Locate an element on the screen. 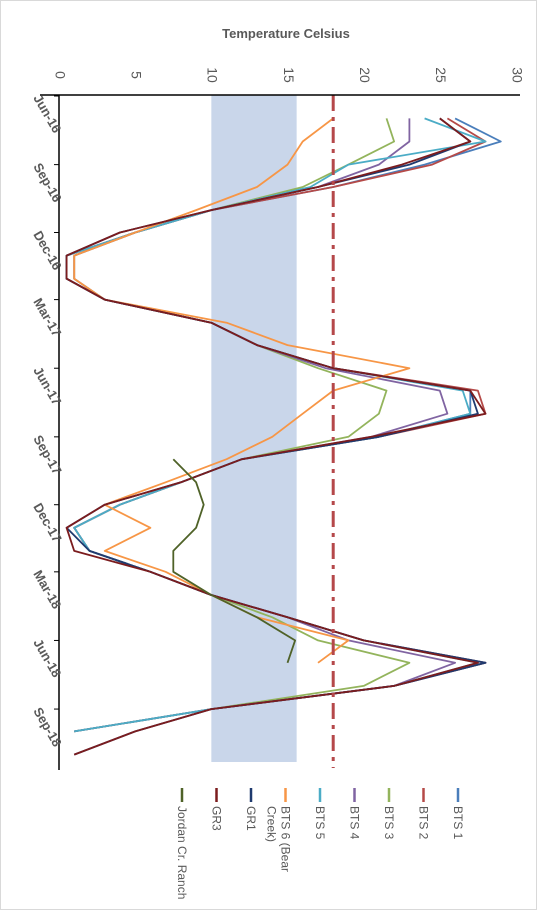 Image resolution: width=537 pixels, height=915 pixels. legend-label: GR1 is located at coordinates (251, 818).